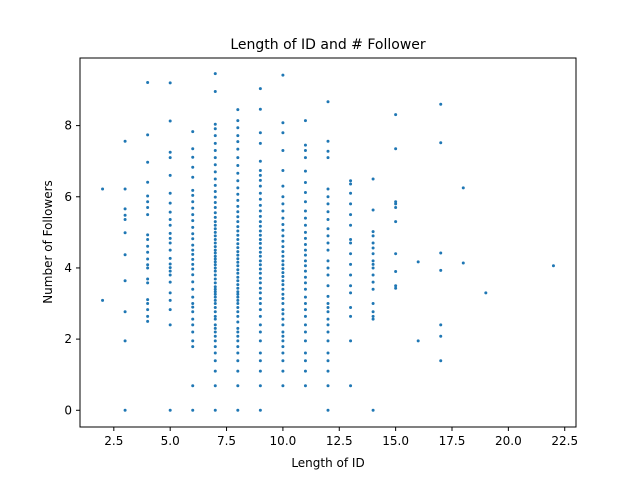 Image resolution: width=640 pixels, height=484 pixels. I want to click on x-tick-label: 7.5, so click(226, 441).